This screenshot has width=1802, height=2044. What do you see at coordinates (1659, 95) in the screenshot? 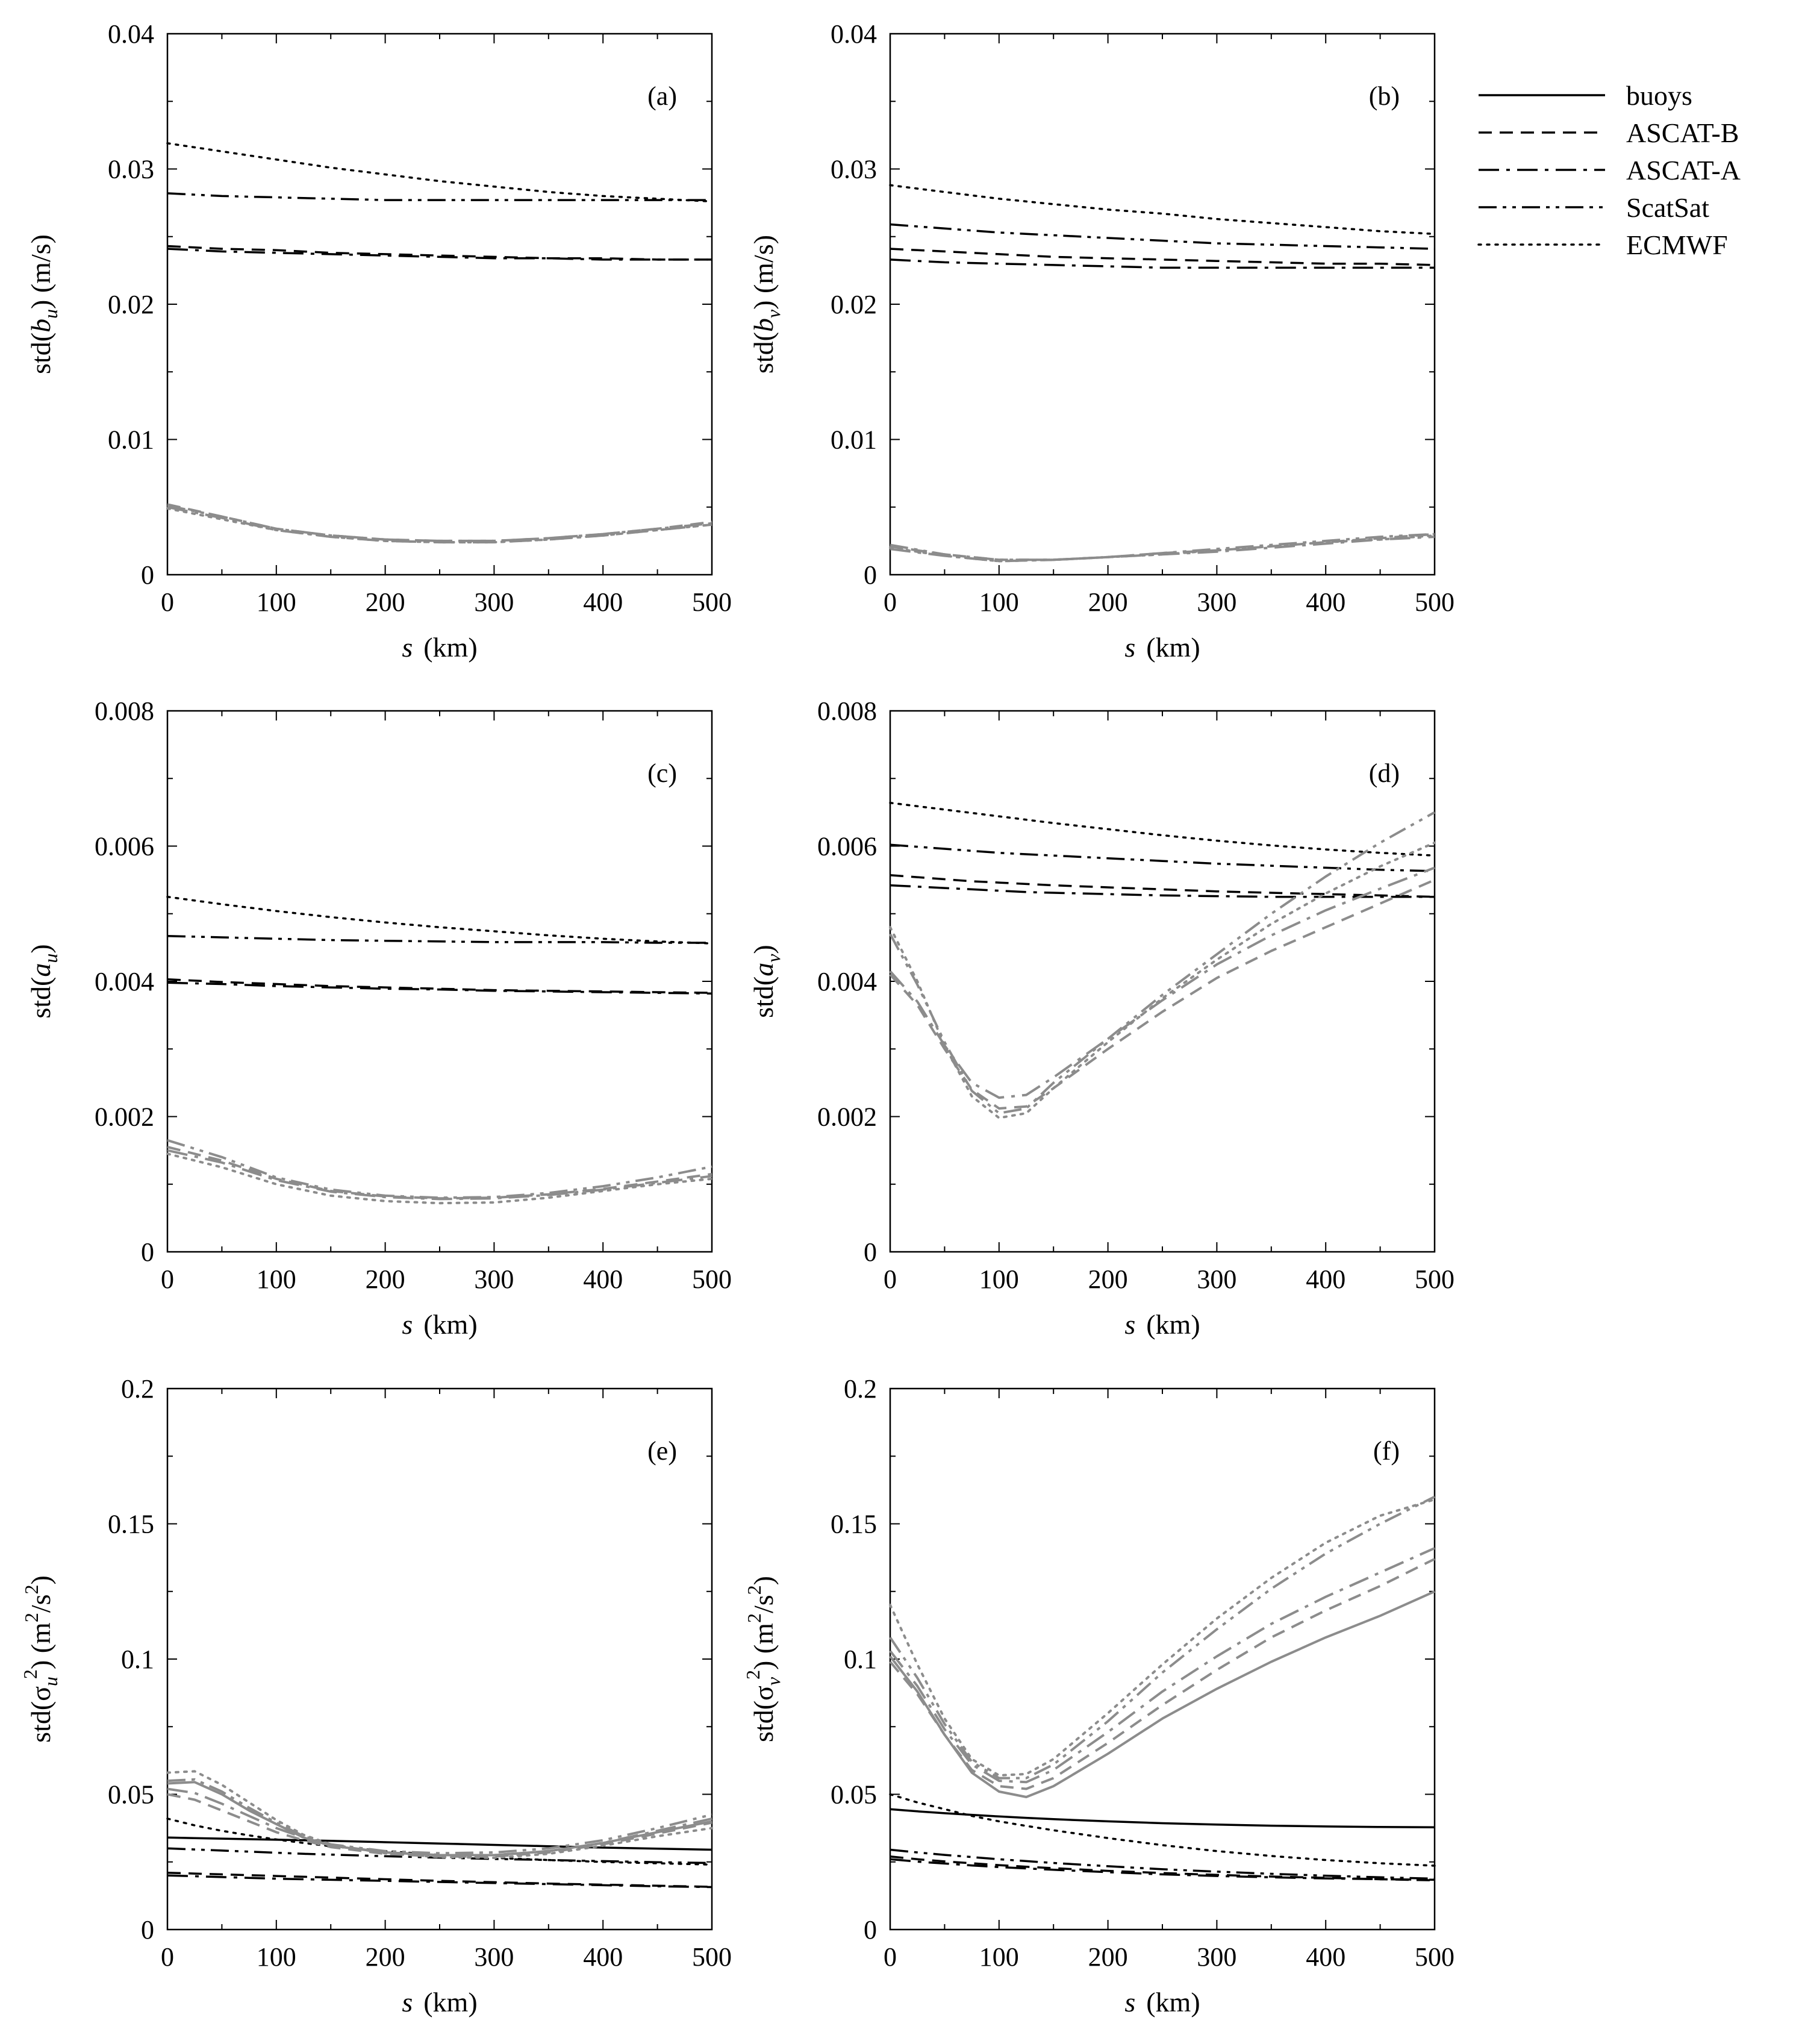
I see `legend-label-buoys: buoys` at bounding box center [1659, 95].